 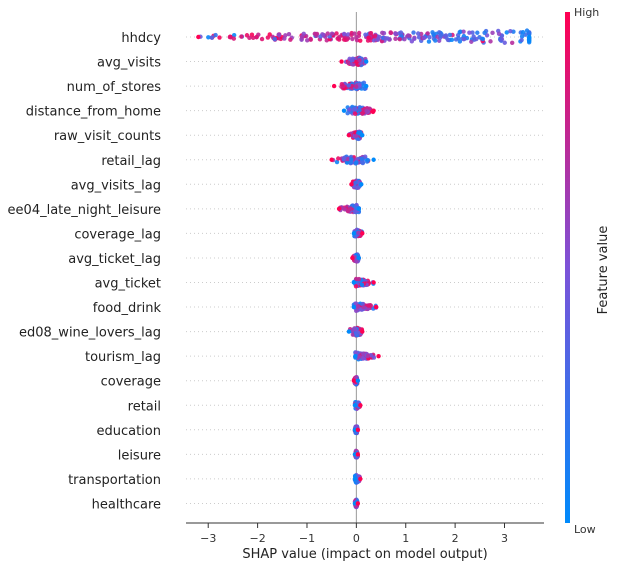 I want to click on feature-label: avg_visits, so click(x=129, y=63).